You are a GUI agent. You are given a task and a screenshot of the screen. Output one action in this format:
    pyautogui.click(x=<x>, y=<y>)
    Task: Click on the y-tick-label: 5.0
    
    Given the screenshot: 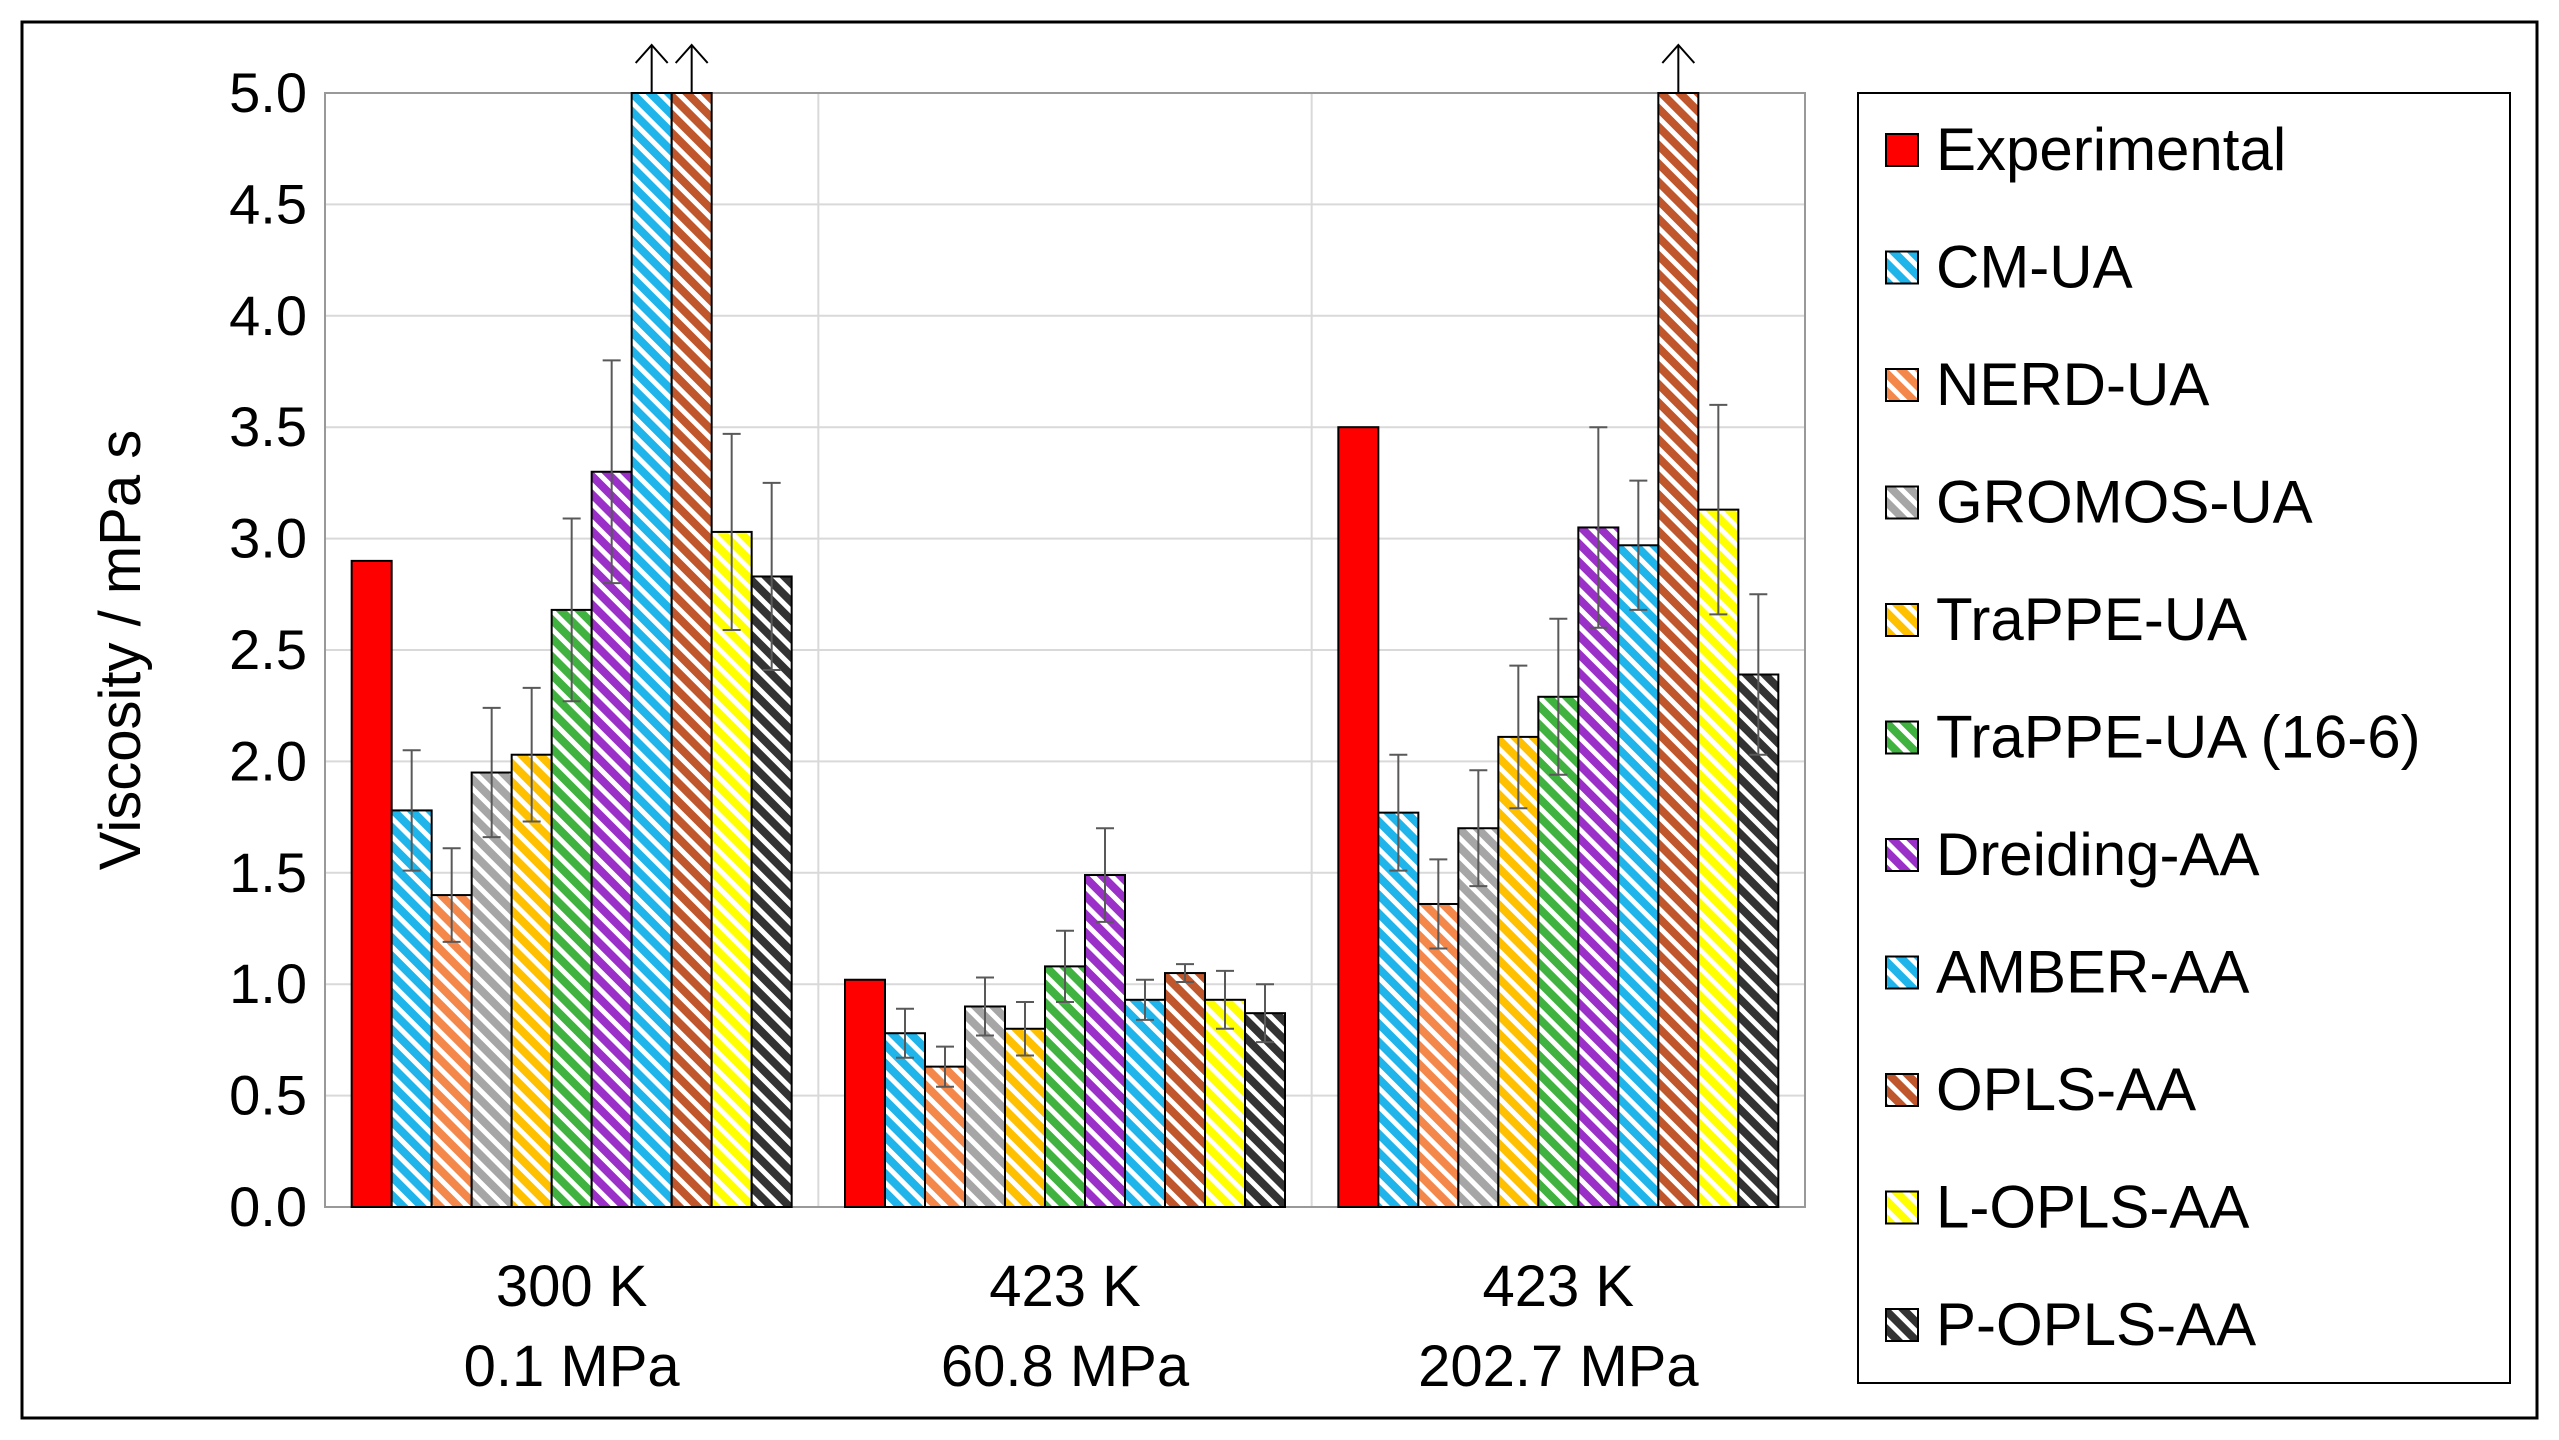 What is the action you would take?
    pyautogui.click(x=268, y=92)
    